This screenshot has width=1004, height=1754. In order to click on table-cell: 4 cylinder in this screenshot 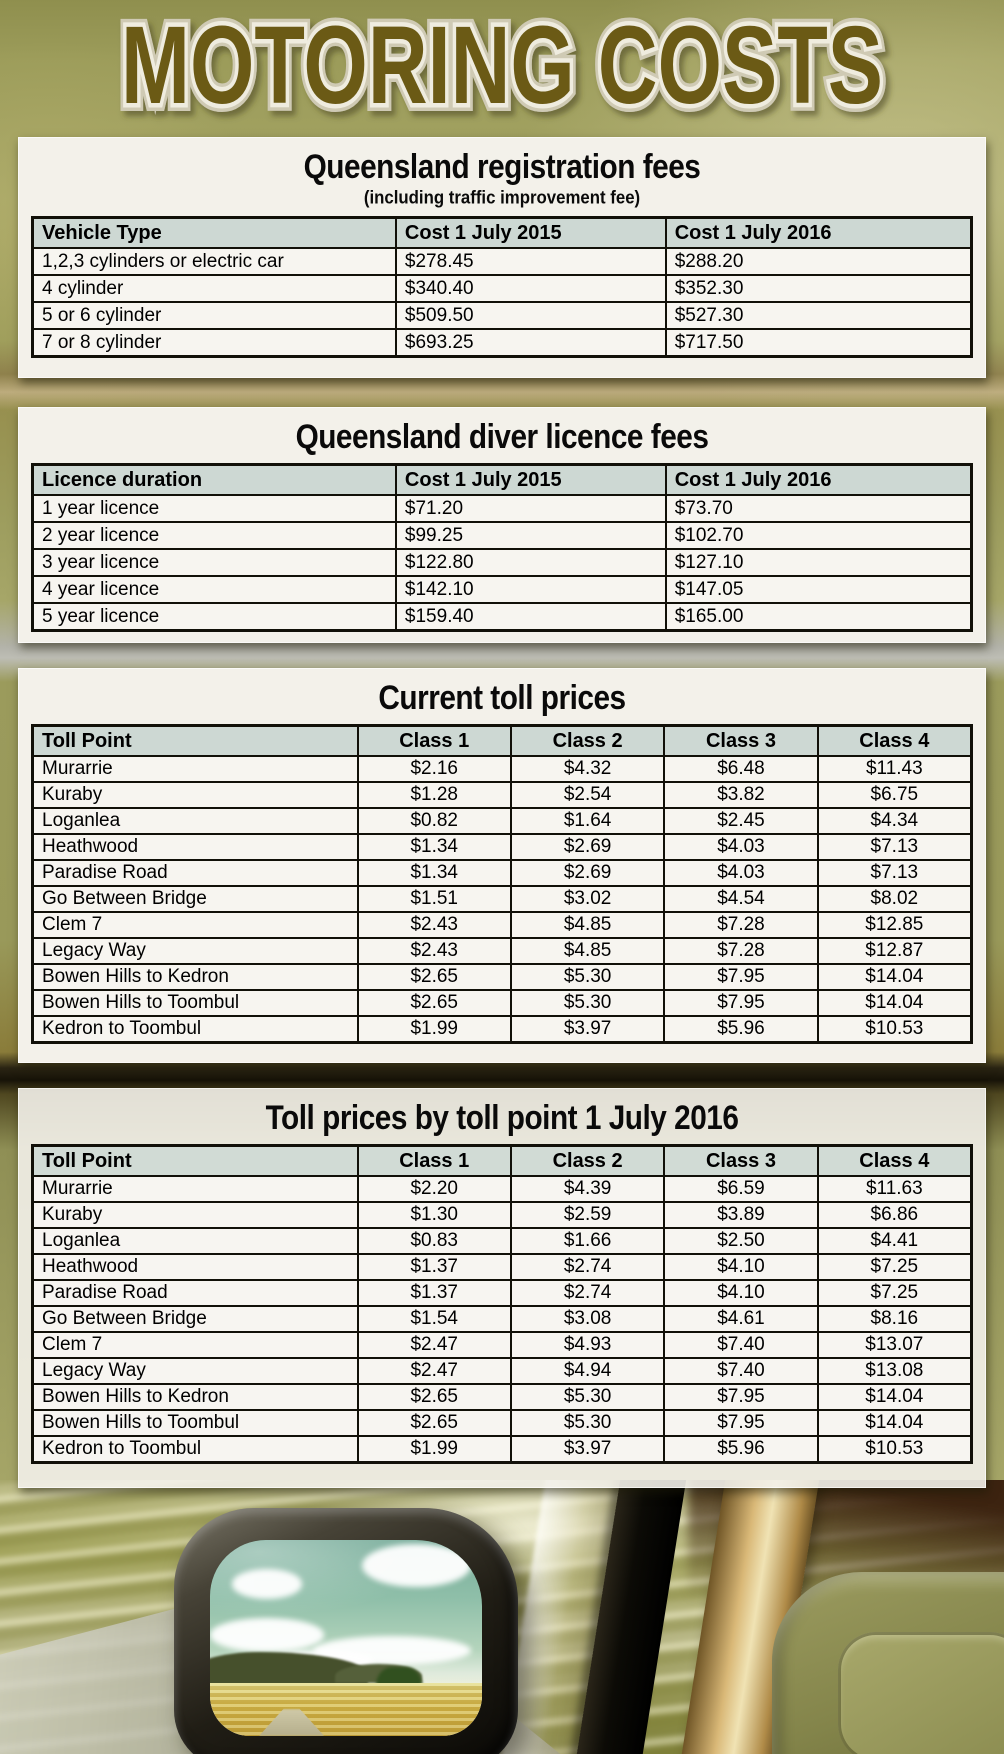, I will do `click(214, 288)`.